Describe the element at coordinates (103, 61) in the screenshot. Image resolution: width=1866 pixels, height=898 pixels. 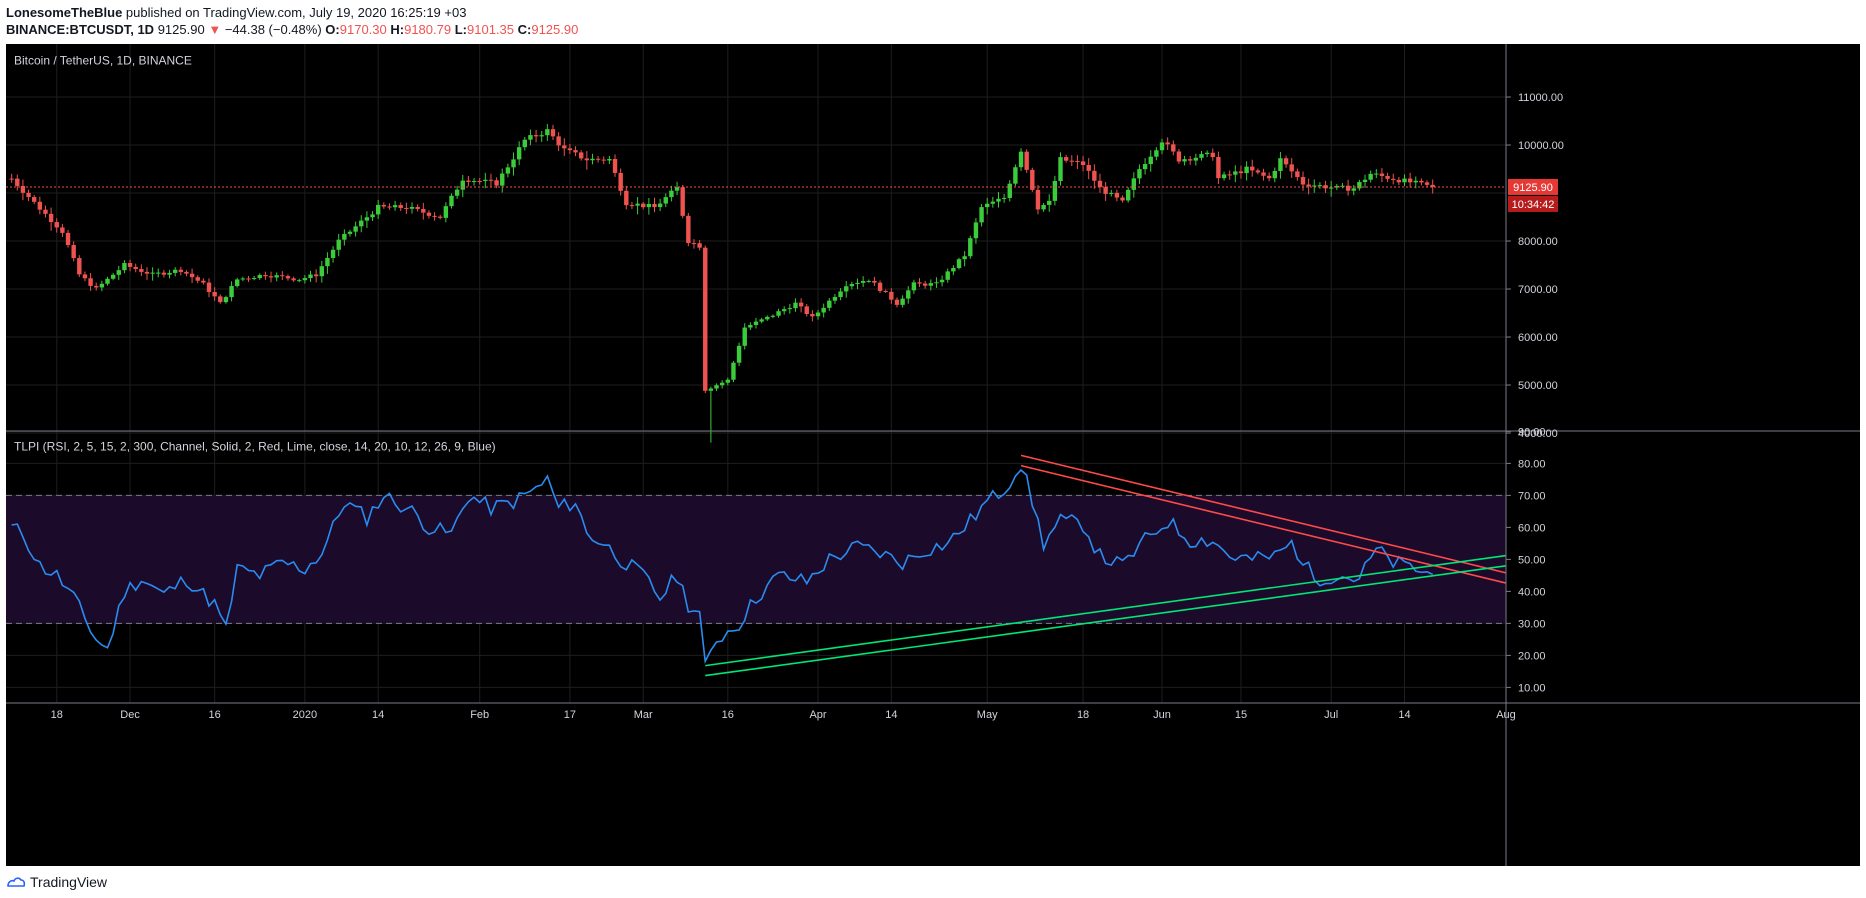
I see `main-pane-title: Bitcoin / TetherUS, 1D, BINANCE` at that location.